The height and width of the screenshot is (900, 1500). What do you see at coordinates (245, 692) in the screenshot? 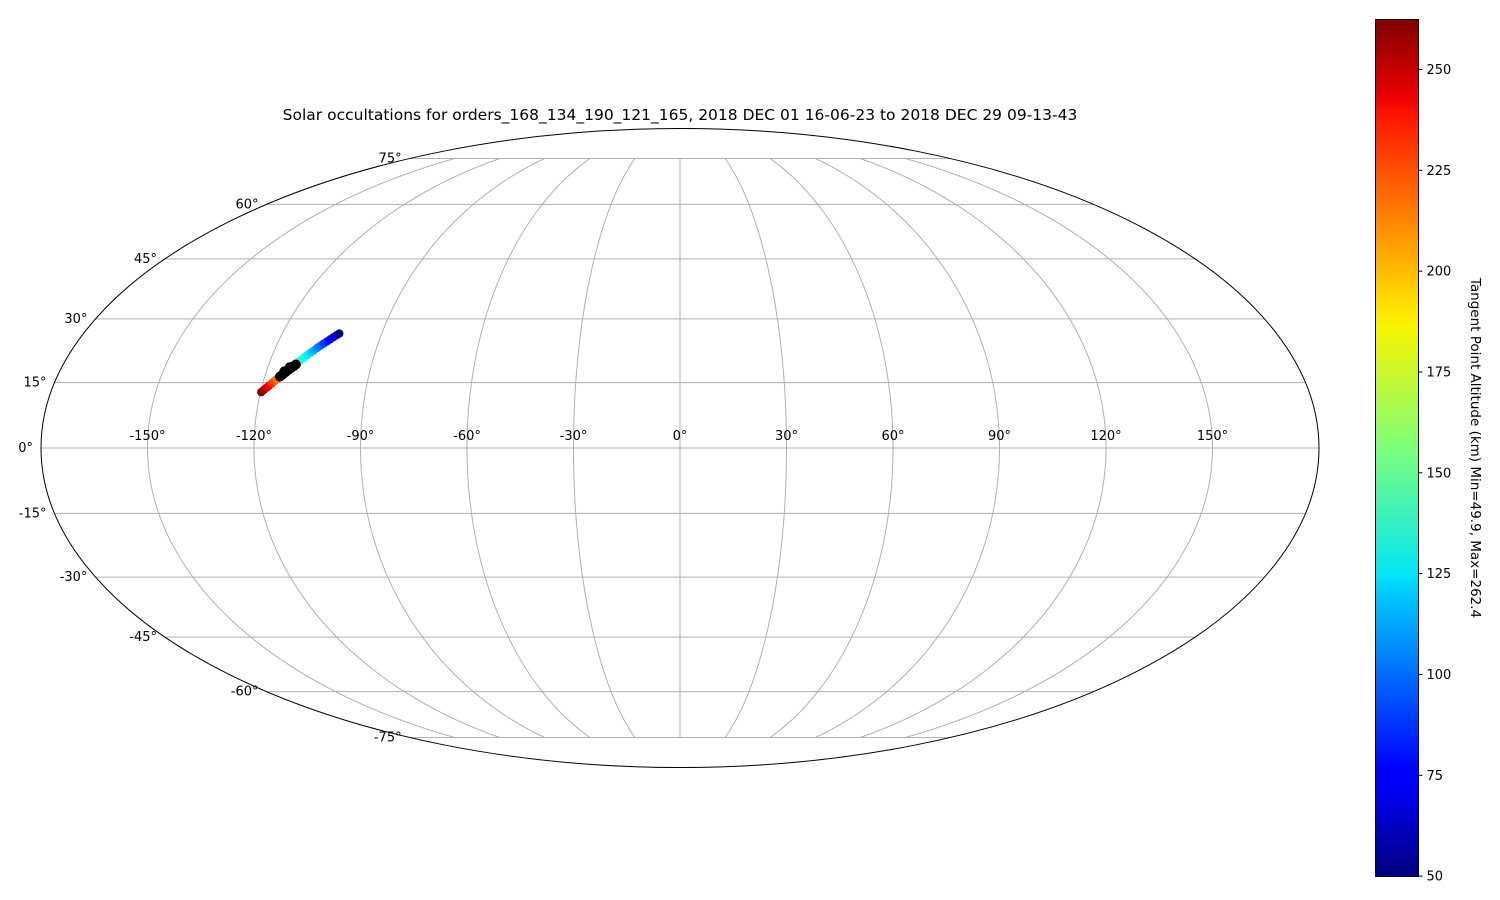
I see `latitude-tick-label: -60°` at bounding box center [245, 692].